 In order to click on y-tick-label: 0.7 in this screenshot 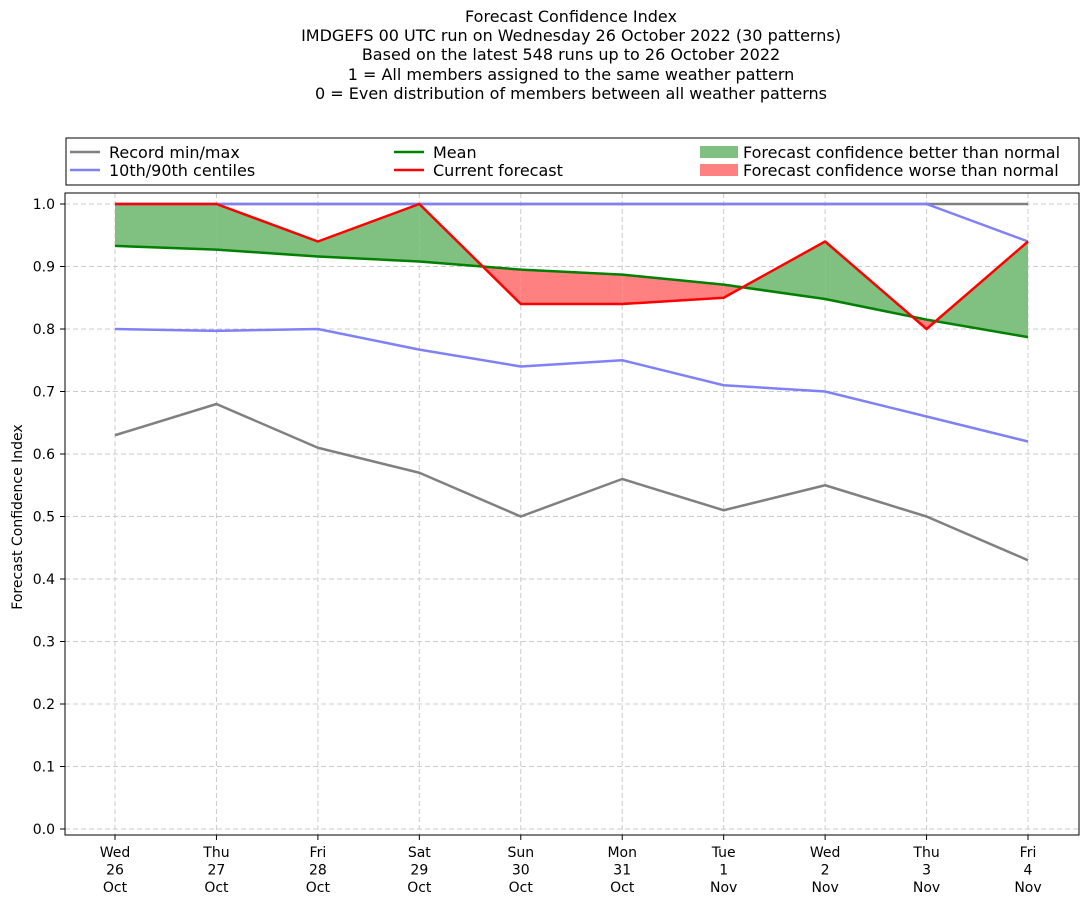, I will do `click(44, 393)`.